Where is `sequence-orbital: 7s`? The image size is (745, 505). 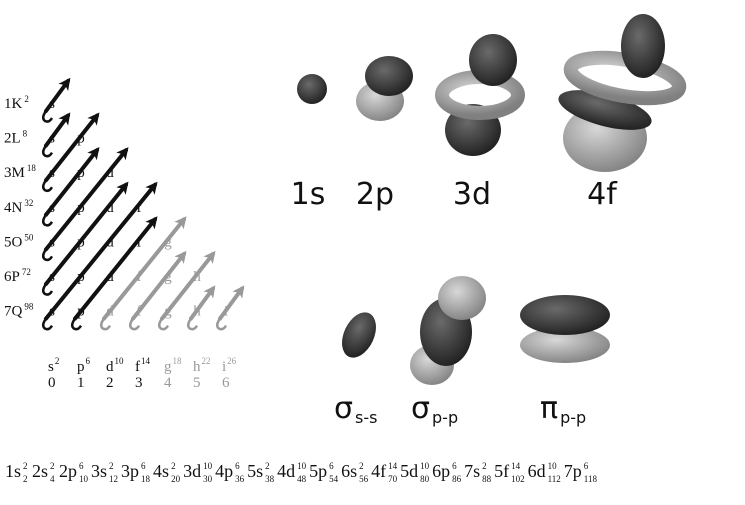 sequence-orbital: 7s is located at coordinates (472, 471).